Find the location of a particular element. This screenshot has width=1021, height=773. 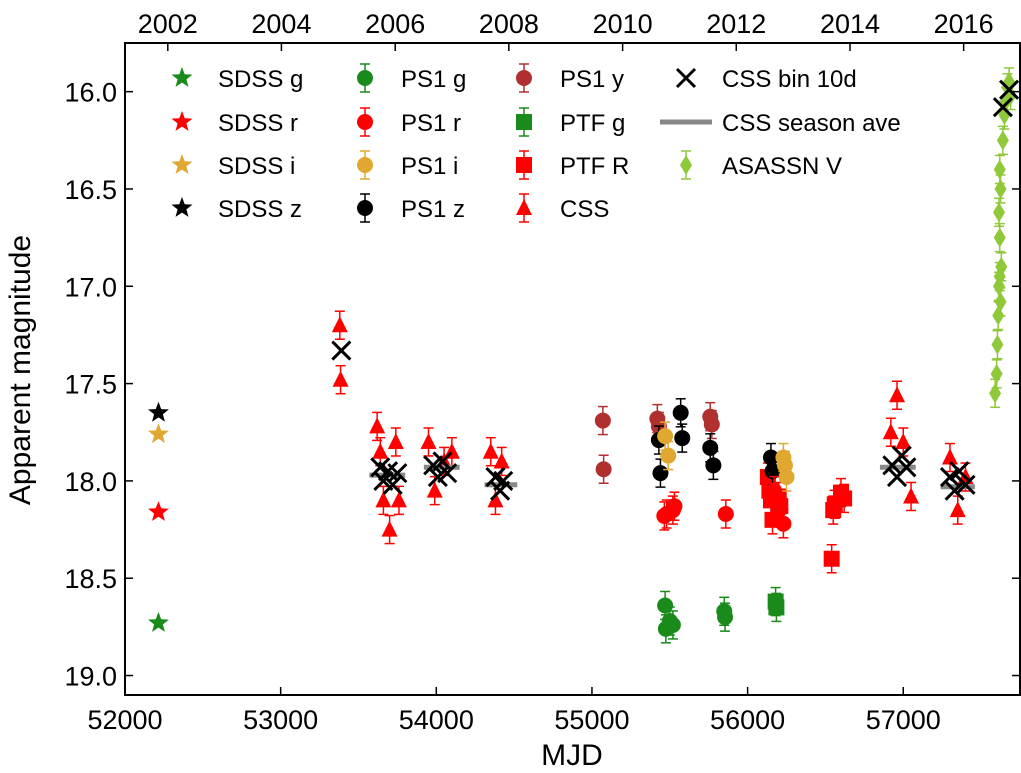

x-tick-label: 54000 is located at coordinates (436, 720).